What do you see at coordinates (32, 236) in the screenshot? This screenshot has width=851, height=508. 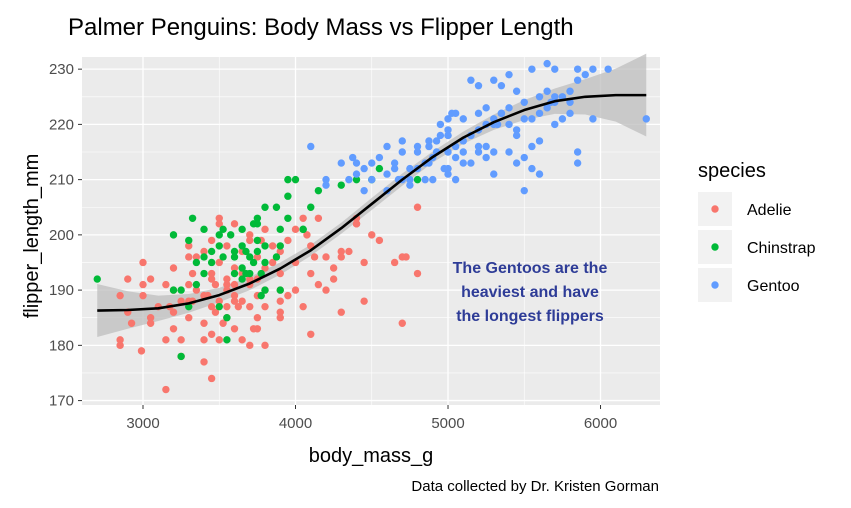 I see `y-axis-label: flipper_length_mm` at bounding box center [32, 236].